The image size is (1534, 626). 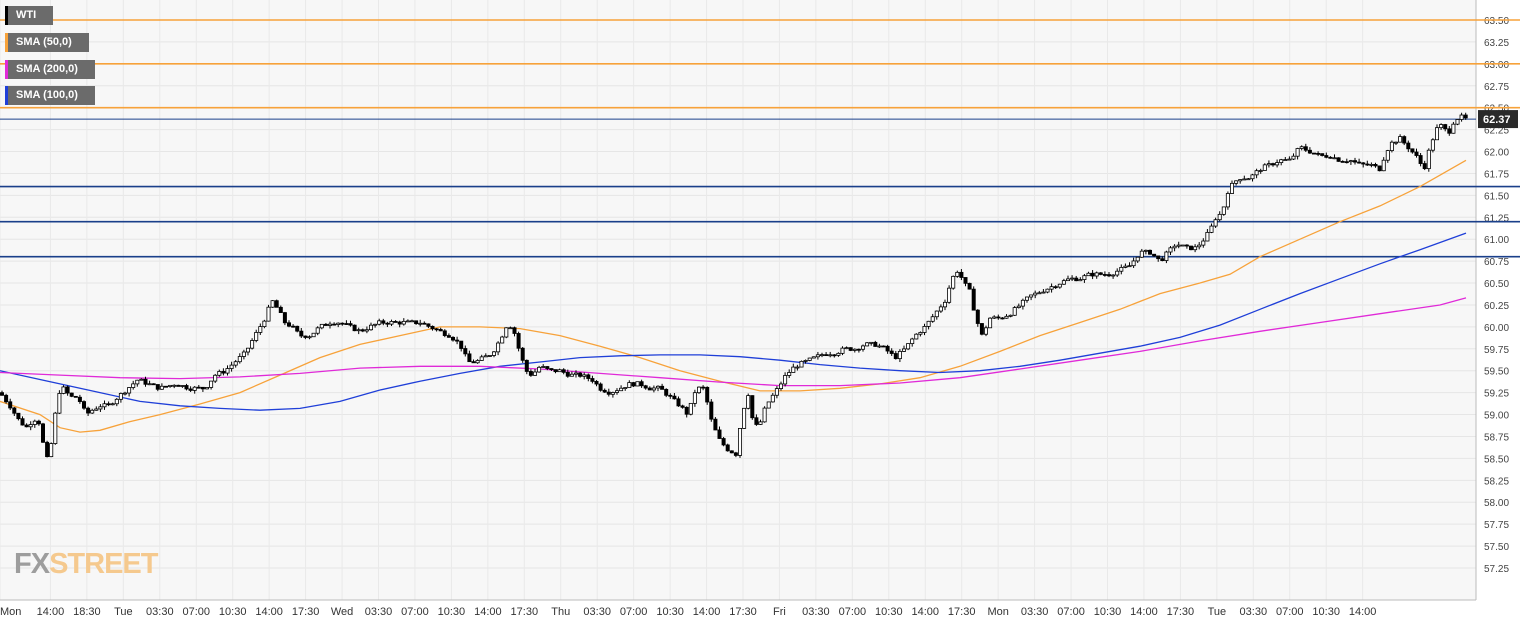 I want to click on legend-item-wti: WTI, so click(x=29, y=15).